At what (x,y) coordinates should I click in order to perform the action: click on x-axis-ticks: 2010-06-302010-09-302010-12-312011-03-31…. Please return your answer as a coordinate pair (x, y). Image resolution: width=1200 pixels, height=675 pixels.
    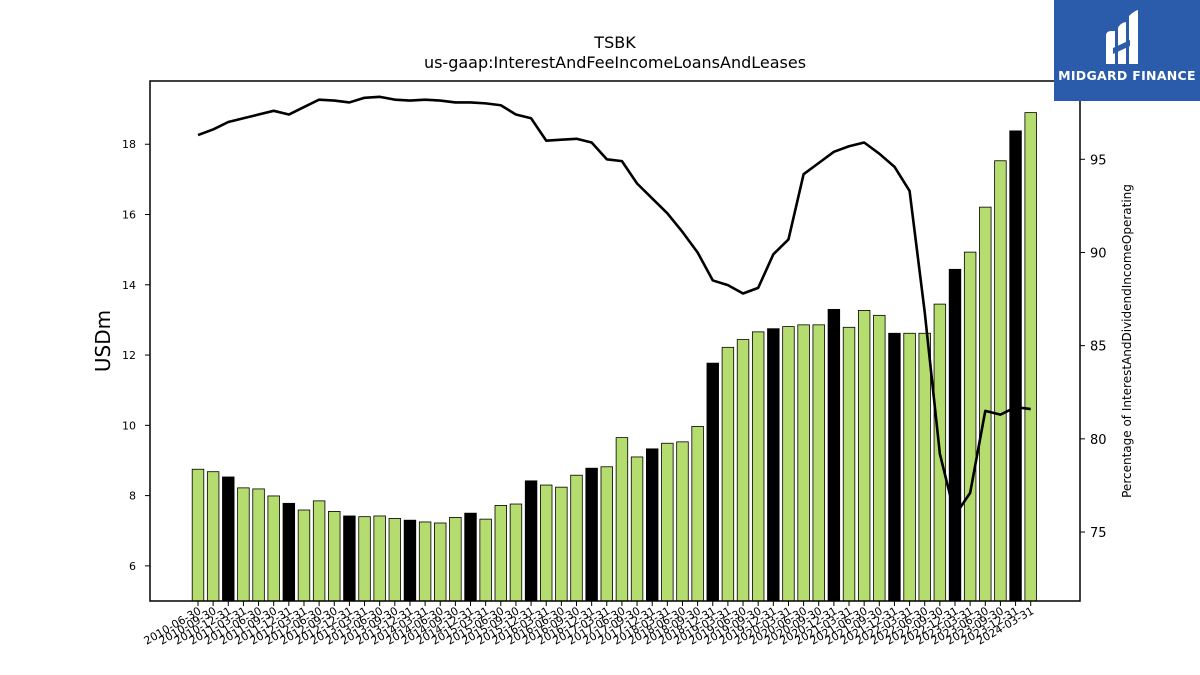
    Looking at the image, I should click on (589, 624).